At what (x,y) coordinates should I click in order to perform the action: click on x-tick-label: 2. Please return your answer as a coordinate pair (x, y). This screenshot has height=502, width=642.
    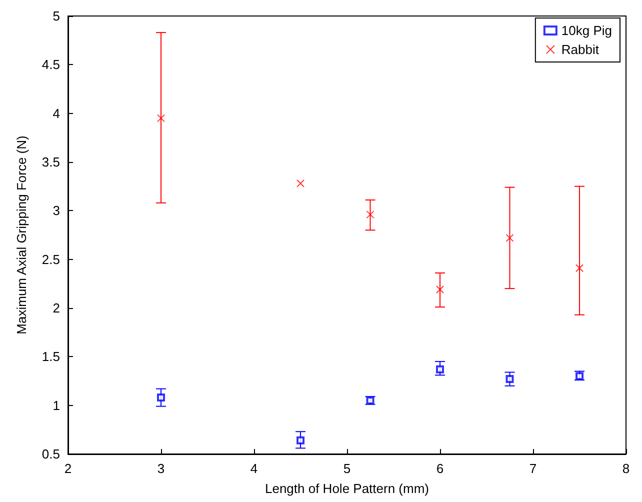
    Looking at the image, I should click on (68, 468).